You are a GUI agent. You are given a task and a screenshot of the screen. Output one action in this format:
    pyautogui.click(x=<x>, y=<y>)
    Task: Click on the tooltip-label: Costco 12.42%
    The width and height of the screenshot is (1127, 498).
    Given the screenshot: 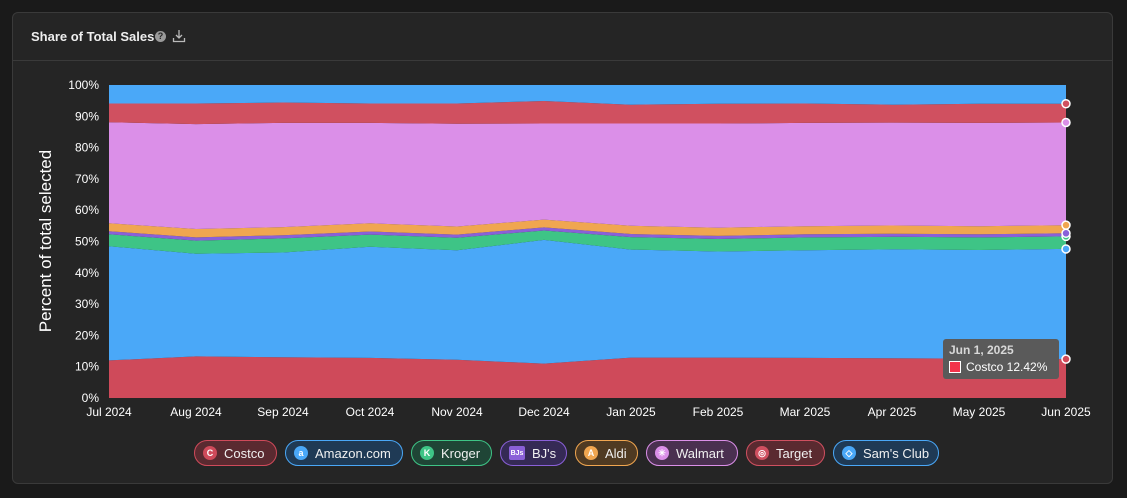 What is the action you would take?
    pyautogui.click(x=1007, y=367)
    